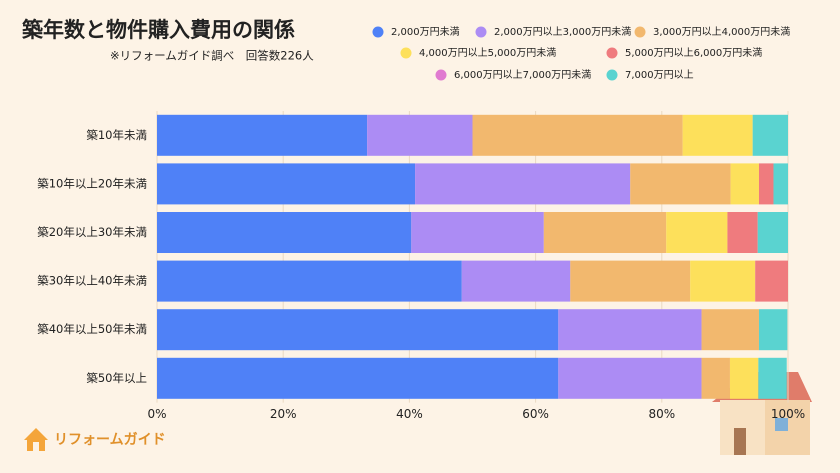 The image size is (840, 473). What do you see at coordinates (92, 329) in the screenshot?
I see `y-tick-label: 築40年以上50年未満` at bounding box center [92, 329].